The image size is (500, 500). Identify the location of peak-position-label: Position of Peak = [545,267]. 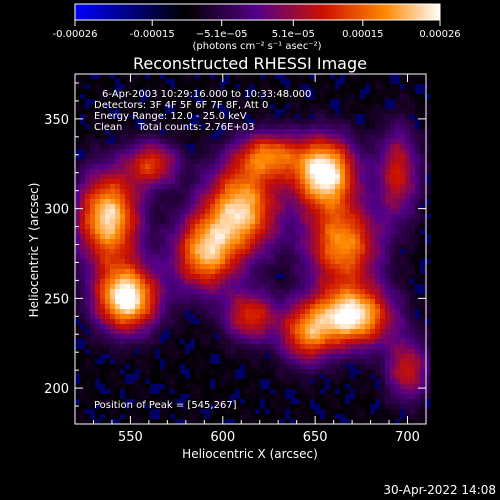
(165, 405).